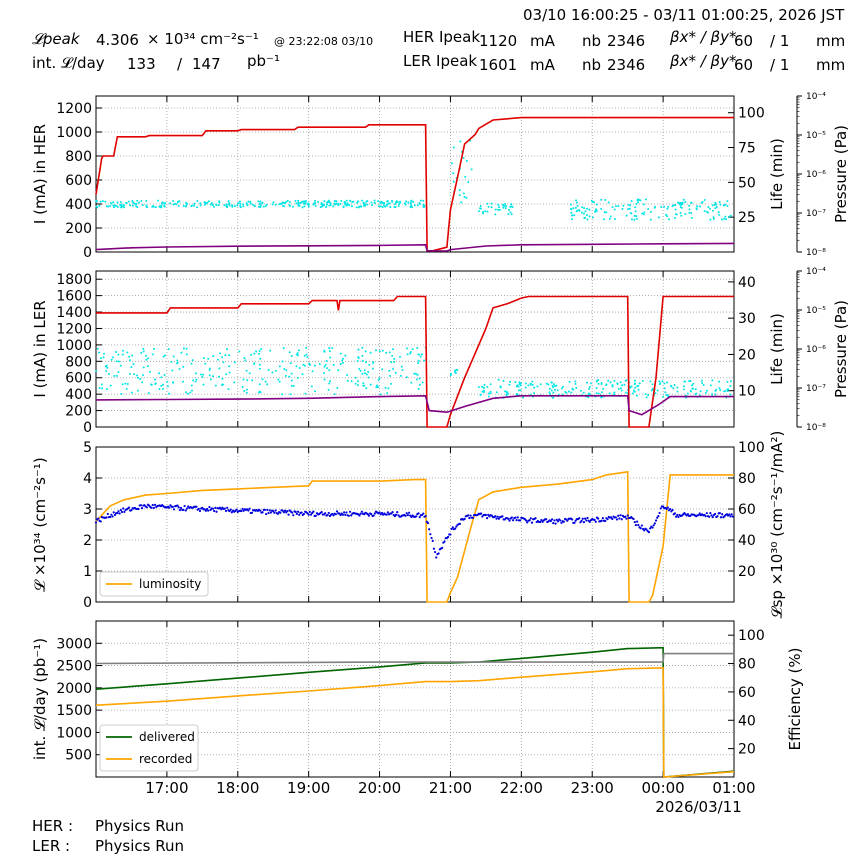 This screenshot has height=864, width=864. Describe the element at coordinates (87, 253) in the screenshot. I see `y-tick-label: 0` at that location.